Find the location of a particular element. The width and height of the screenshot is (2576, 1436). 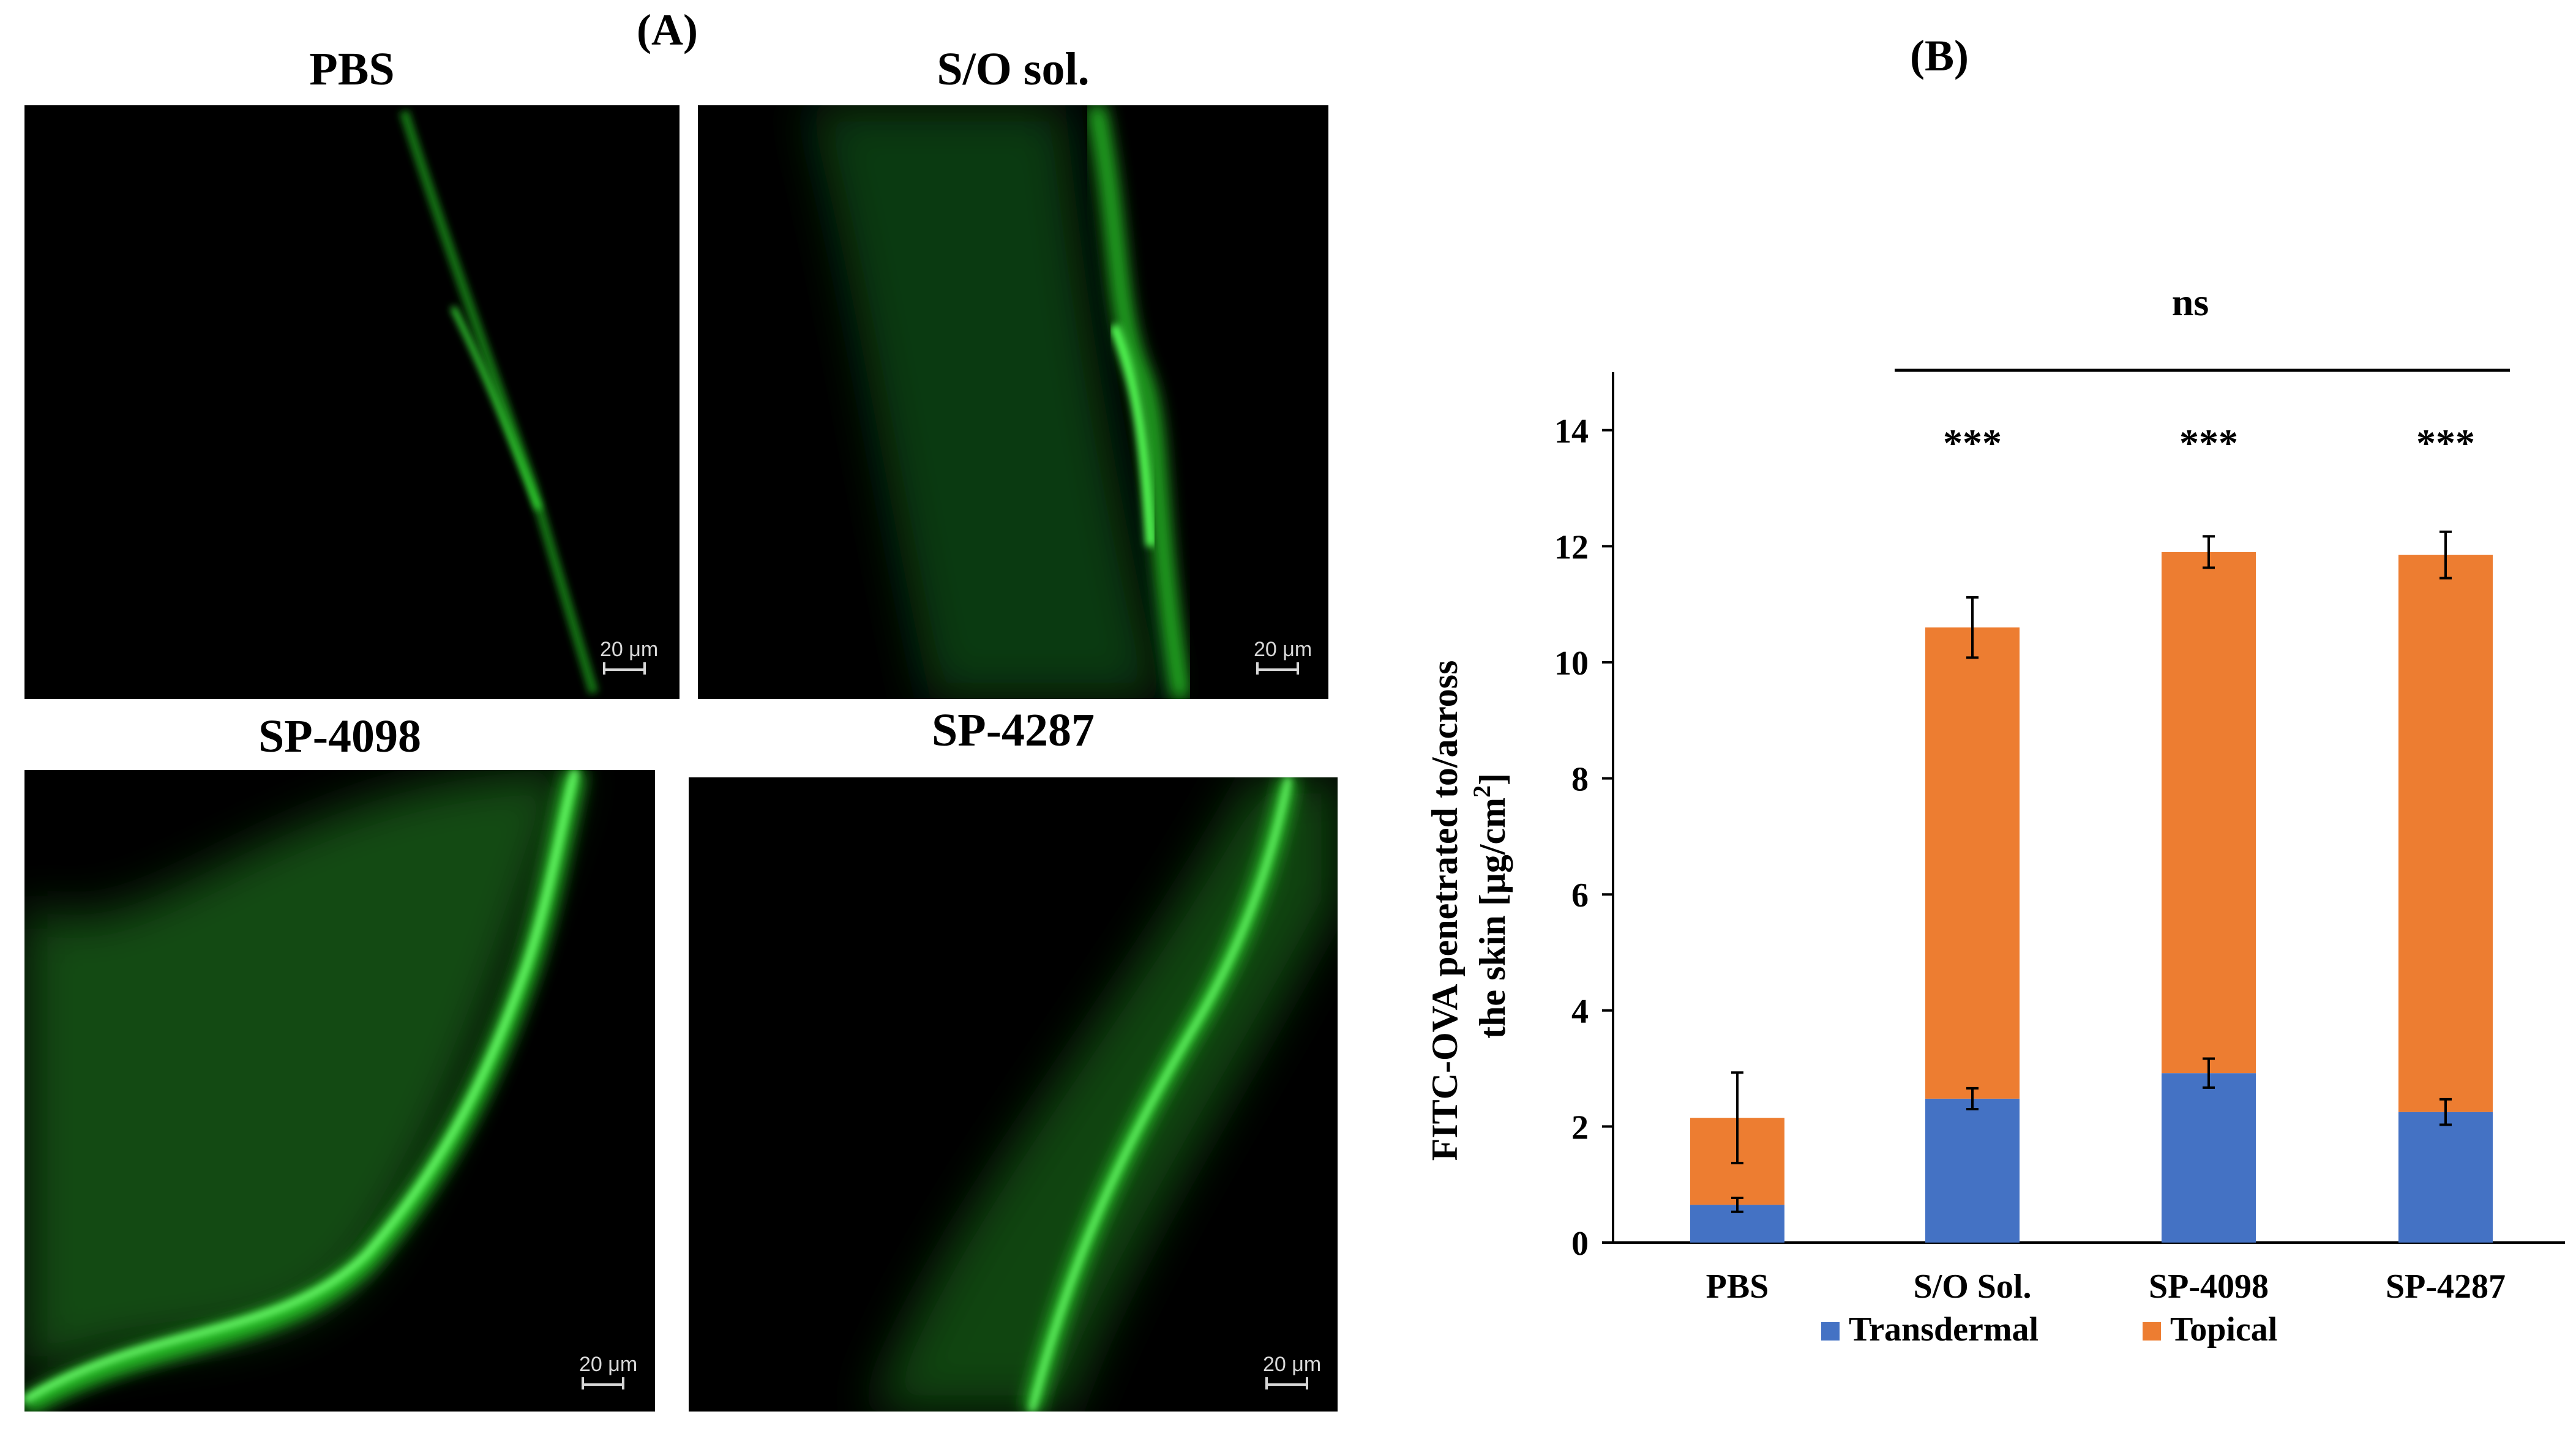

y-tick-label: 12 is located at coordinates (1571, 547).